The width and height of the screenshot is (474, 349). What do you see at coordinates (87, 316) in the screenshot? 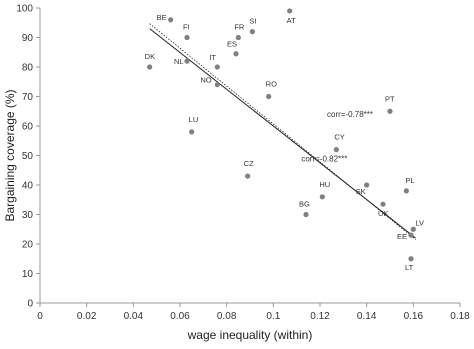
I see `x-tick-label: 0.02` at bounding box center [87, 316].